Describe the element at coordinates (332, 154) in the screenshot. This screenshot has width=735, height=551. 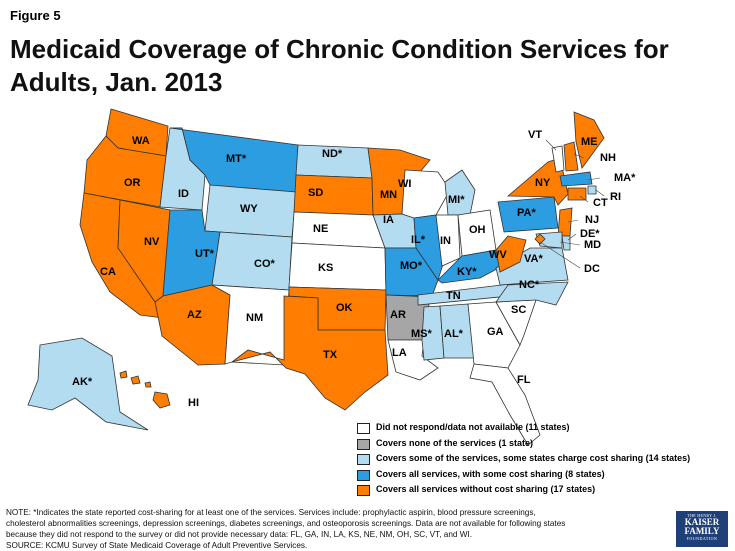
I see `state-label-nd: ND*` at that location.